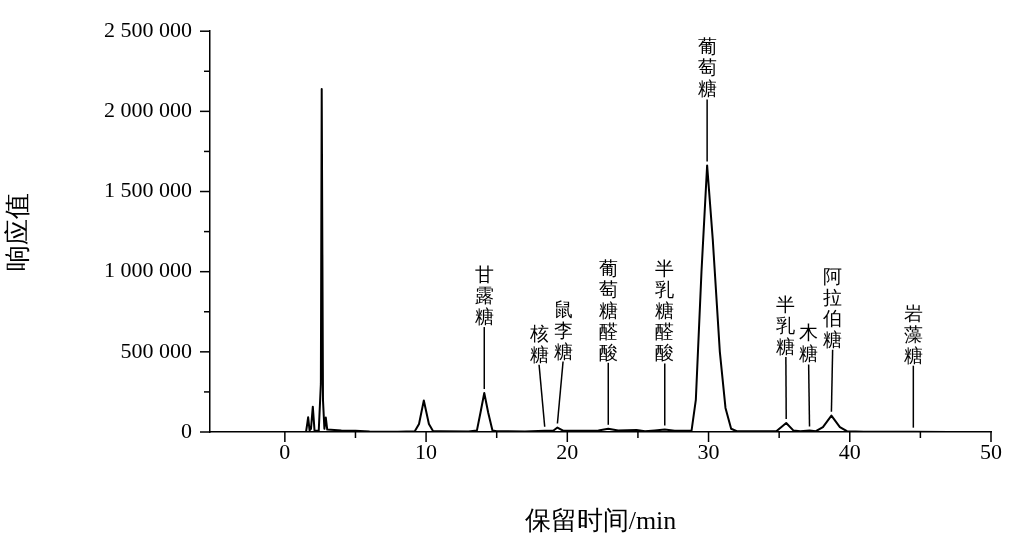  Describe the element at coordinates (708, 451) in the screenshot. I see `x-tick-label: 30` at that location.